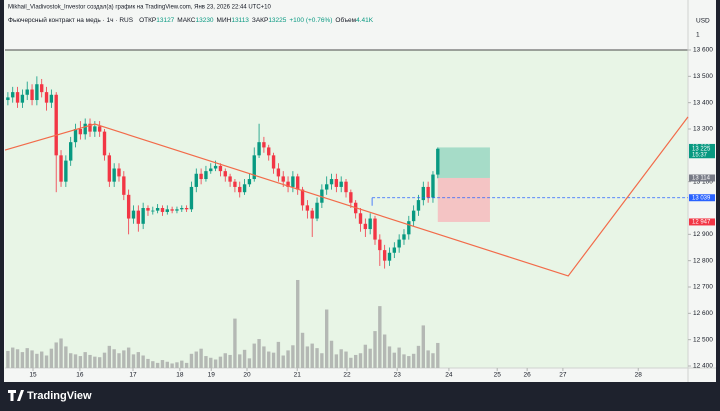  I want to click on y-tick-label: 12 900, so click(703, 234).